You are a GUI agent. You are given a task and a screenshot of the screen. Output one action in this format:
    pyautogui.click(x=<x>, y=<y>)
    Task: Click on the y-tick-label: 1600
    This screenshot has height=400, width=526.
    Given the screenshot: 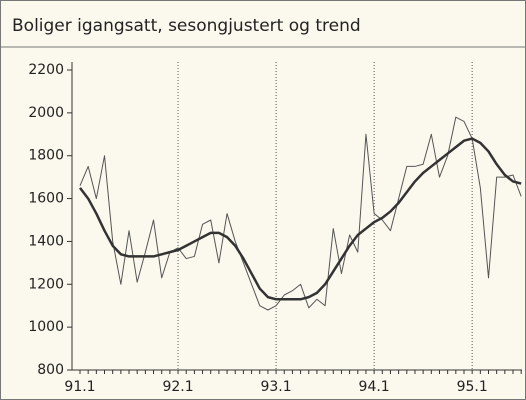 What is the action you would take?
    pyautogui.click(x=46, y=199)
    